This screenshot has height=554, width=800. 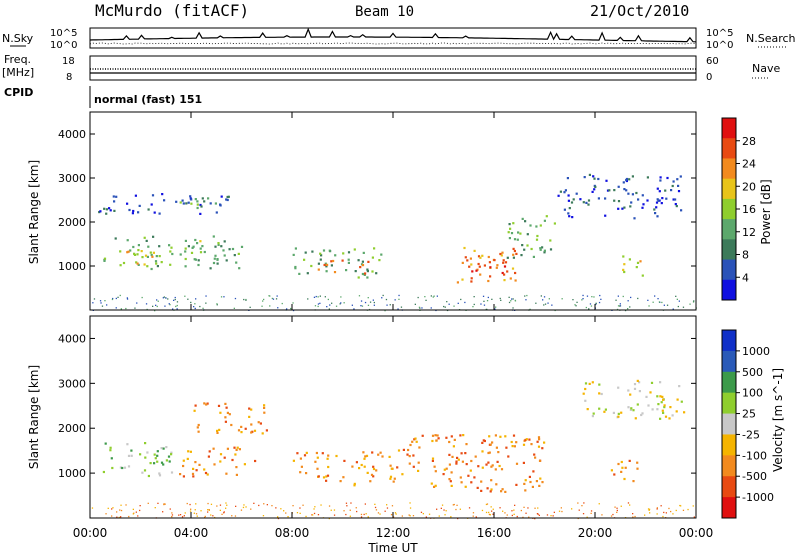 What do you see at coordinates (639, 11) in the screenshot?
I see `date-label: 21/Oct/2010` at bounding box center [639, 11].